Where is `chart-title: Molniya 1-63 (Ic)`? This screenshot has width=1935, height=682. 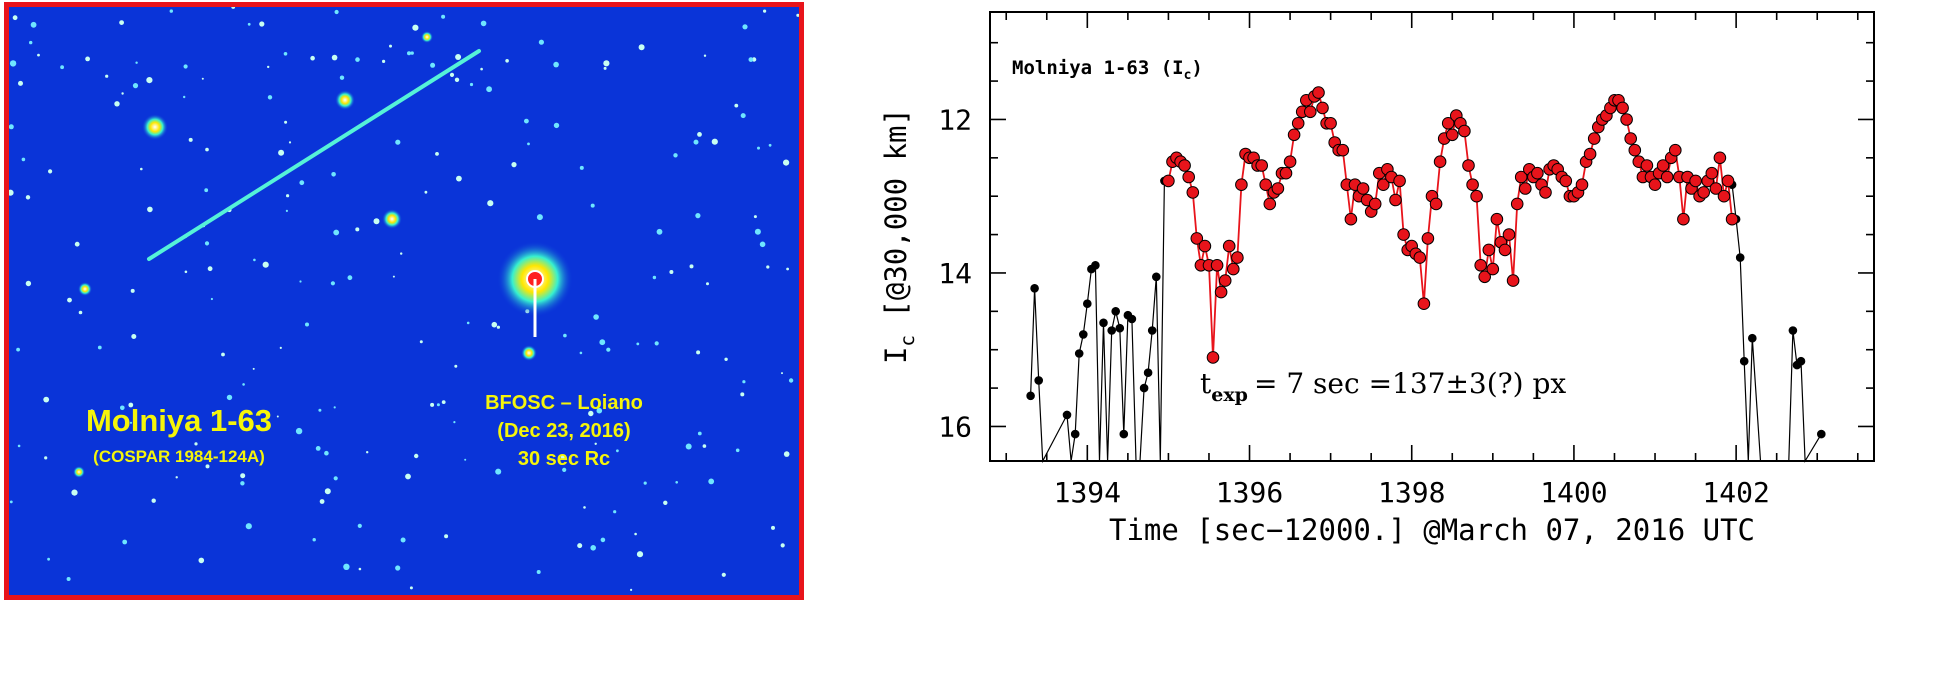 chart-title: Molniya 1-63 (Ic) is located at coordinates (1107, 70).